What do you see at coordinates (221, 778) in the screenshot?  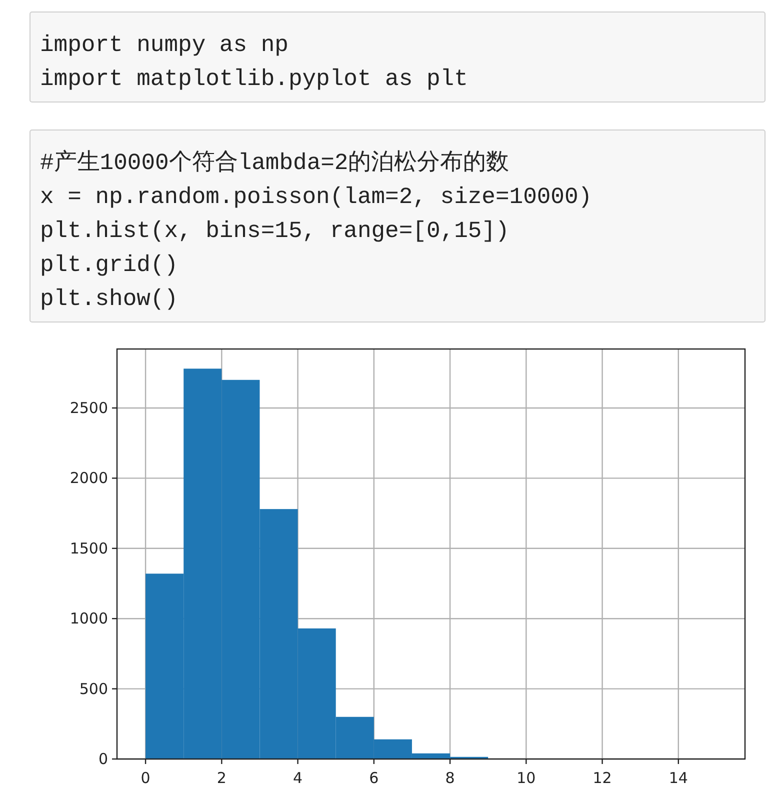 I see `x-tick-label: 2` at bounding box center [221, 778].